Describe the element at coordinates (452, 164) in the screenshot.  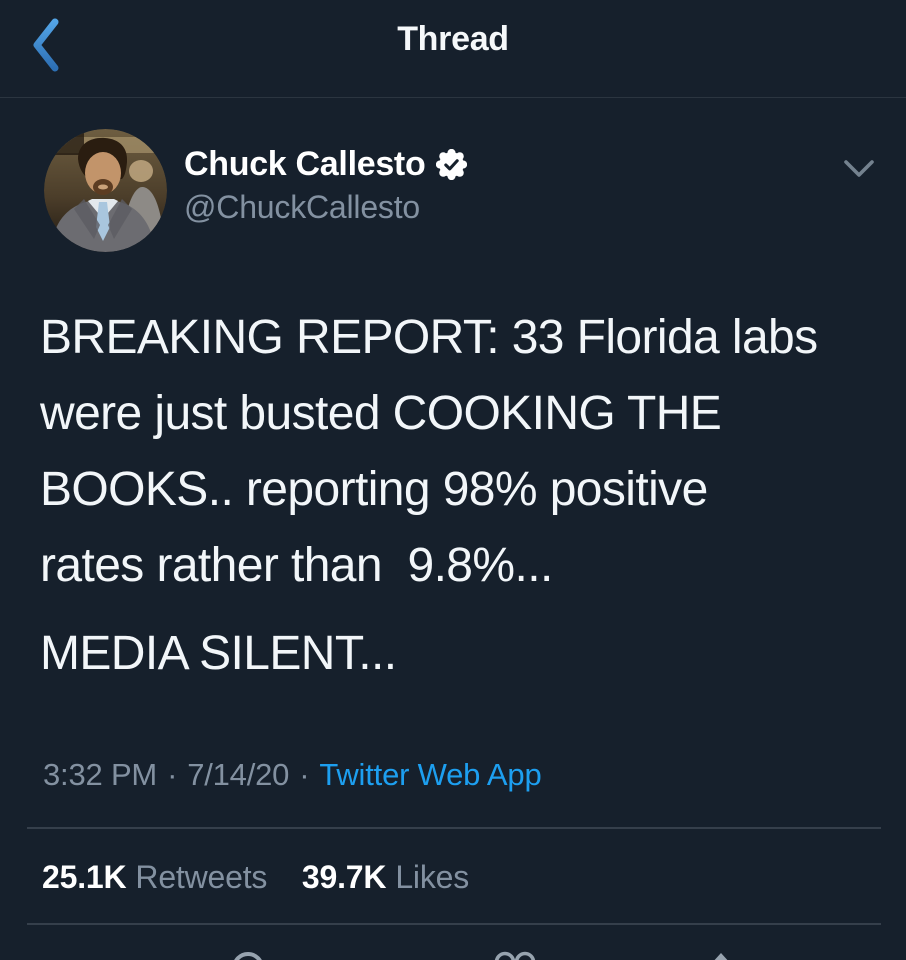
I see `verified-badge-icon` at that location.